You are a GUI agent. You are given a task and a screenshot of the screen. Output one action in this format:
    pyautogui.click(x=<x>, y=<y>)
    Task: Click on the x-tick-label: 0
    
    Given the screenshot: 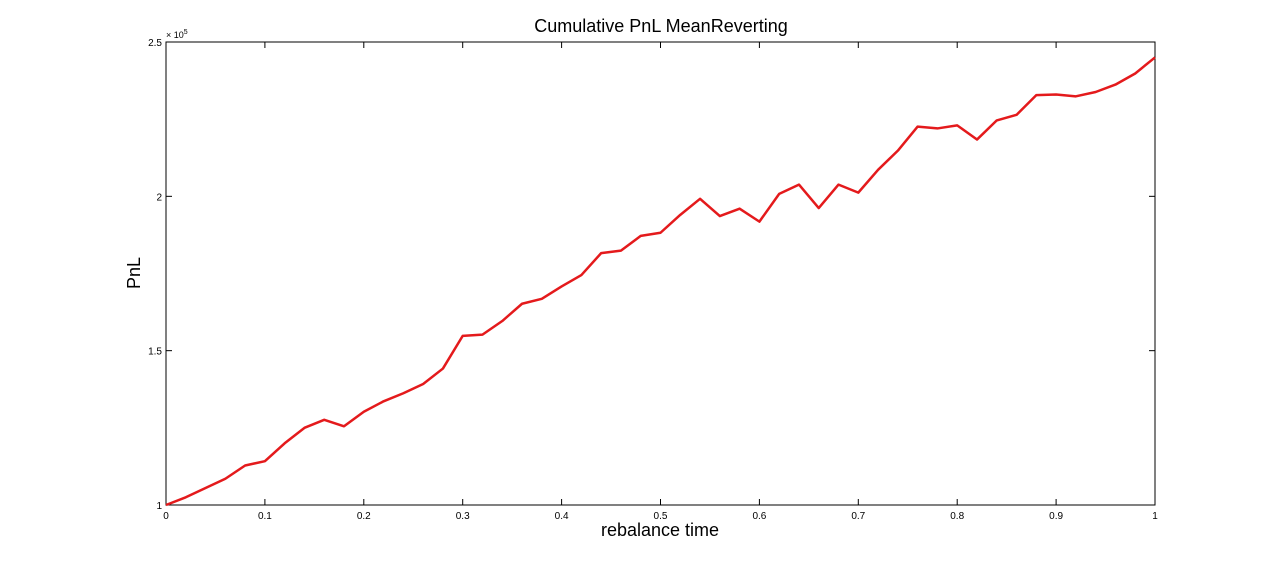 What is the action you would take?
    pyautogui.click(x=166, y=516)
    